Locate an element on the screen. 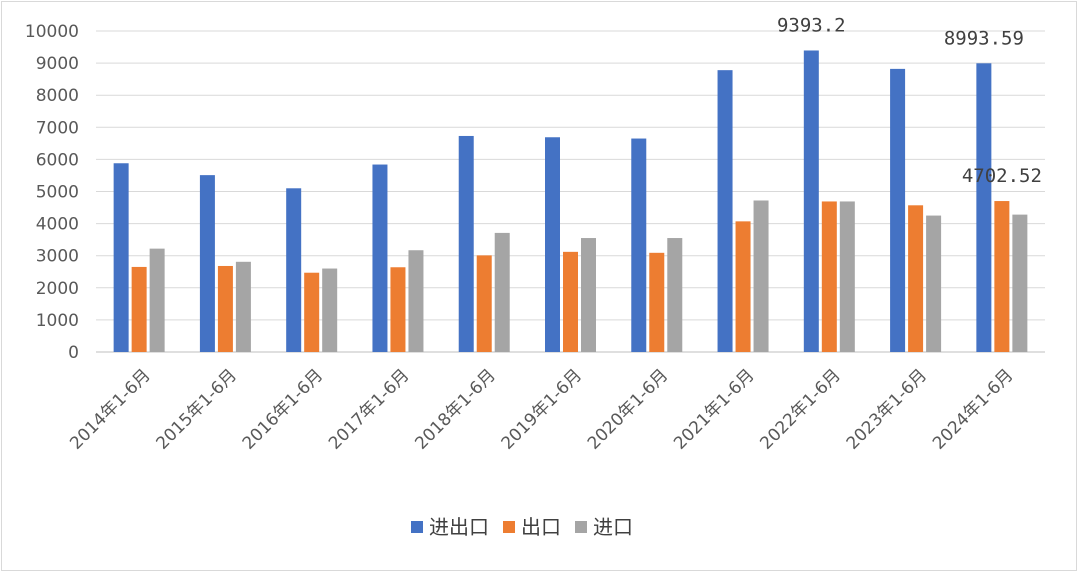 The height and width of the screenshot is (574, 1080). y-tick-label: 3000 is located at coordinates (57, 257).